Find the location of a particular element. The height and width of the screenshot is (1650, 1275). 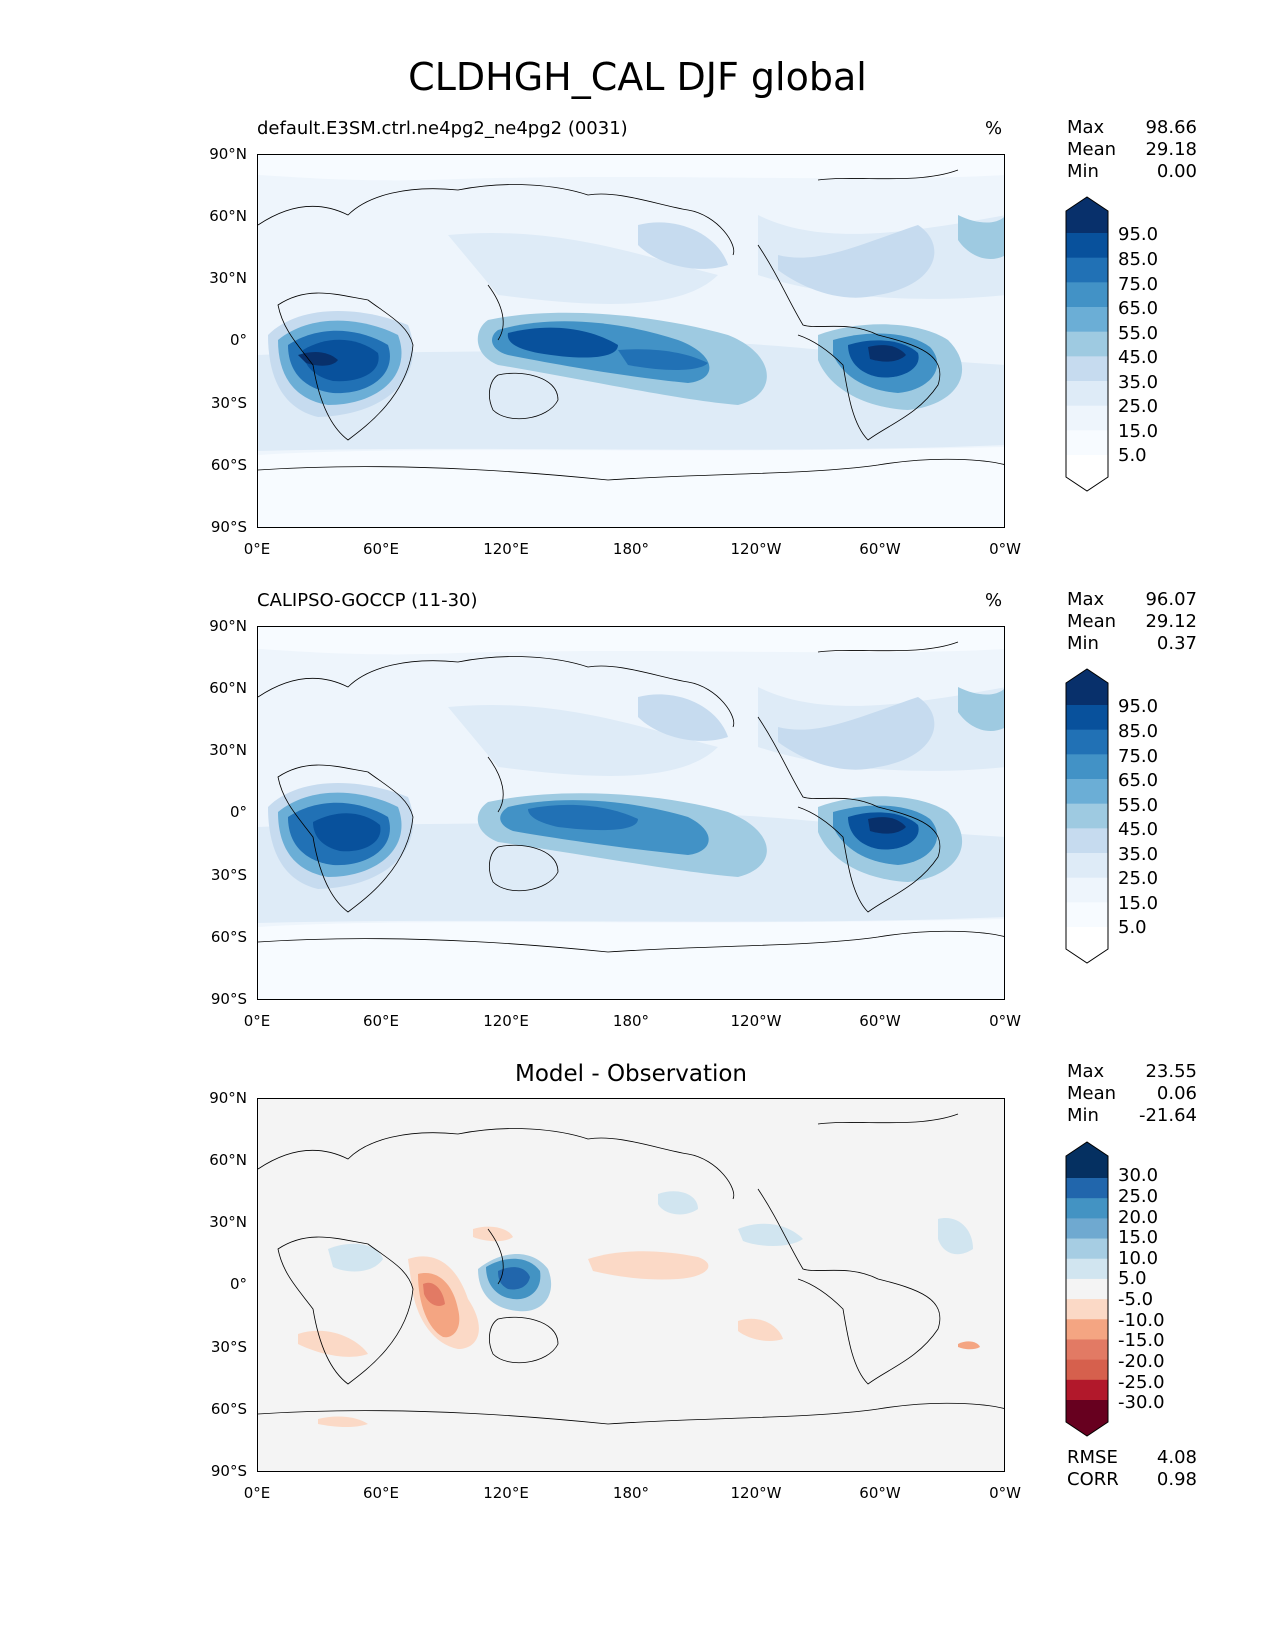

panel-model-stats: Max 98.66 Mean 29.18 Min 0.00 is located at coordinates (1132, 150).